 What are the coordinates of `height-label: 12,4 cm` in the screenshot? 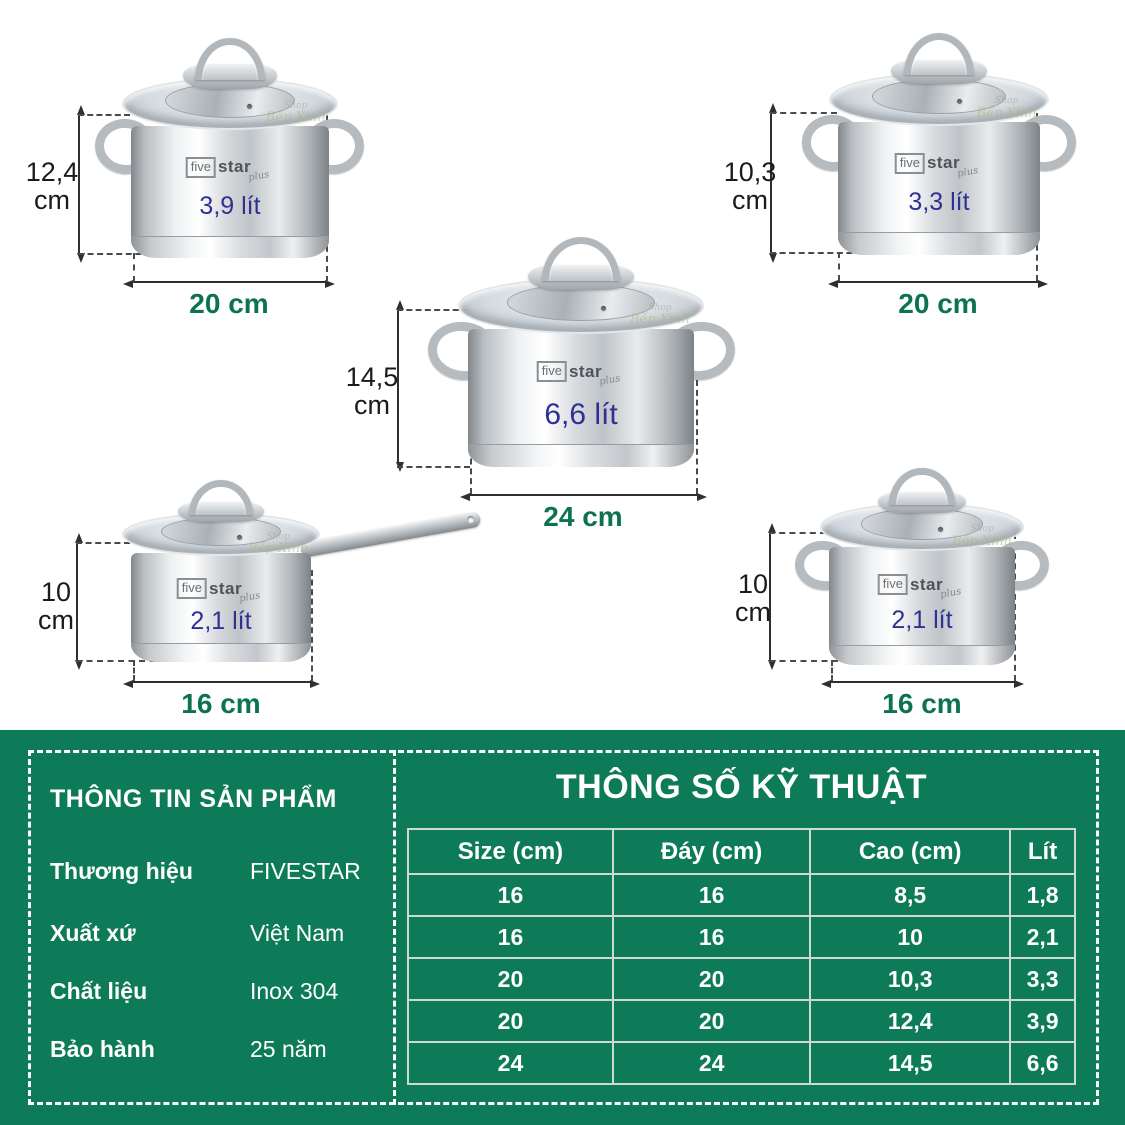 It's located at (52, 186).